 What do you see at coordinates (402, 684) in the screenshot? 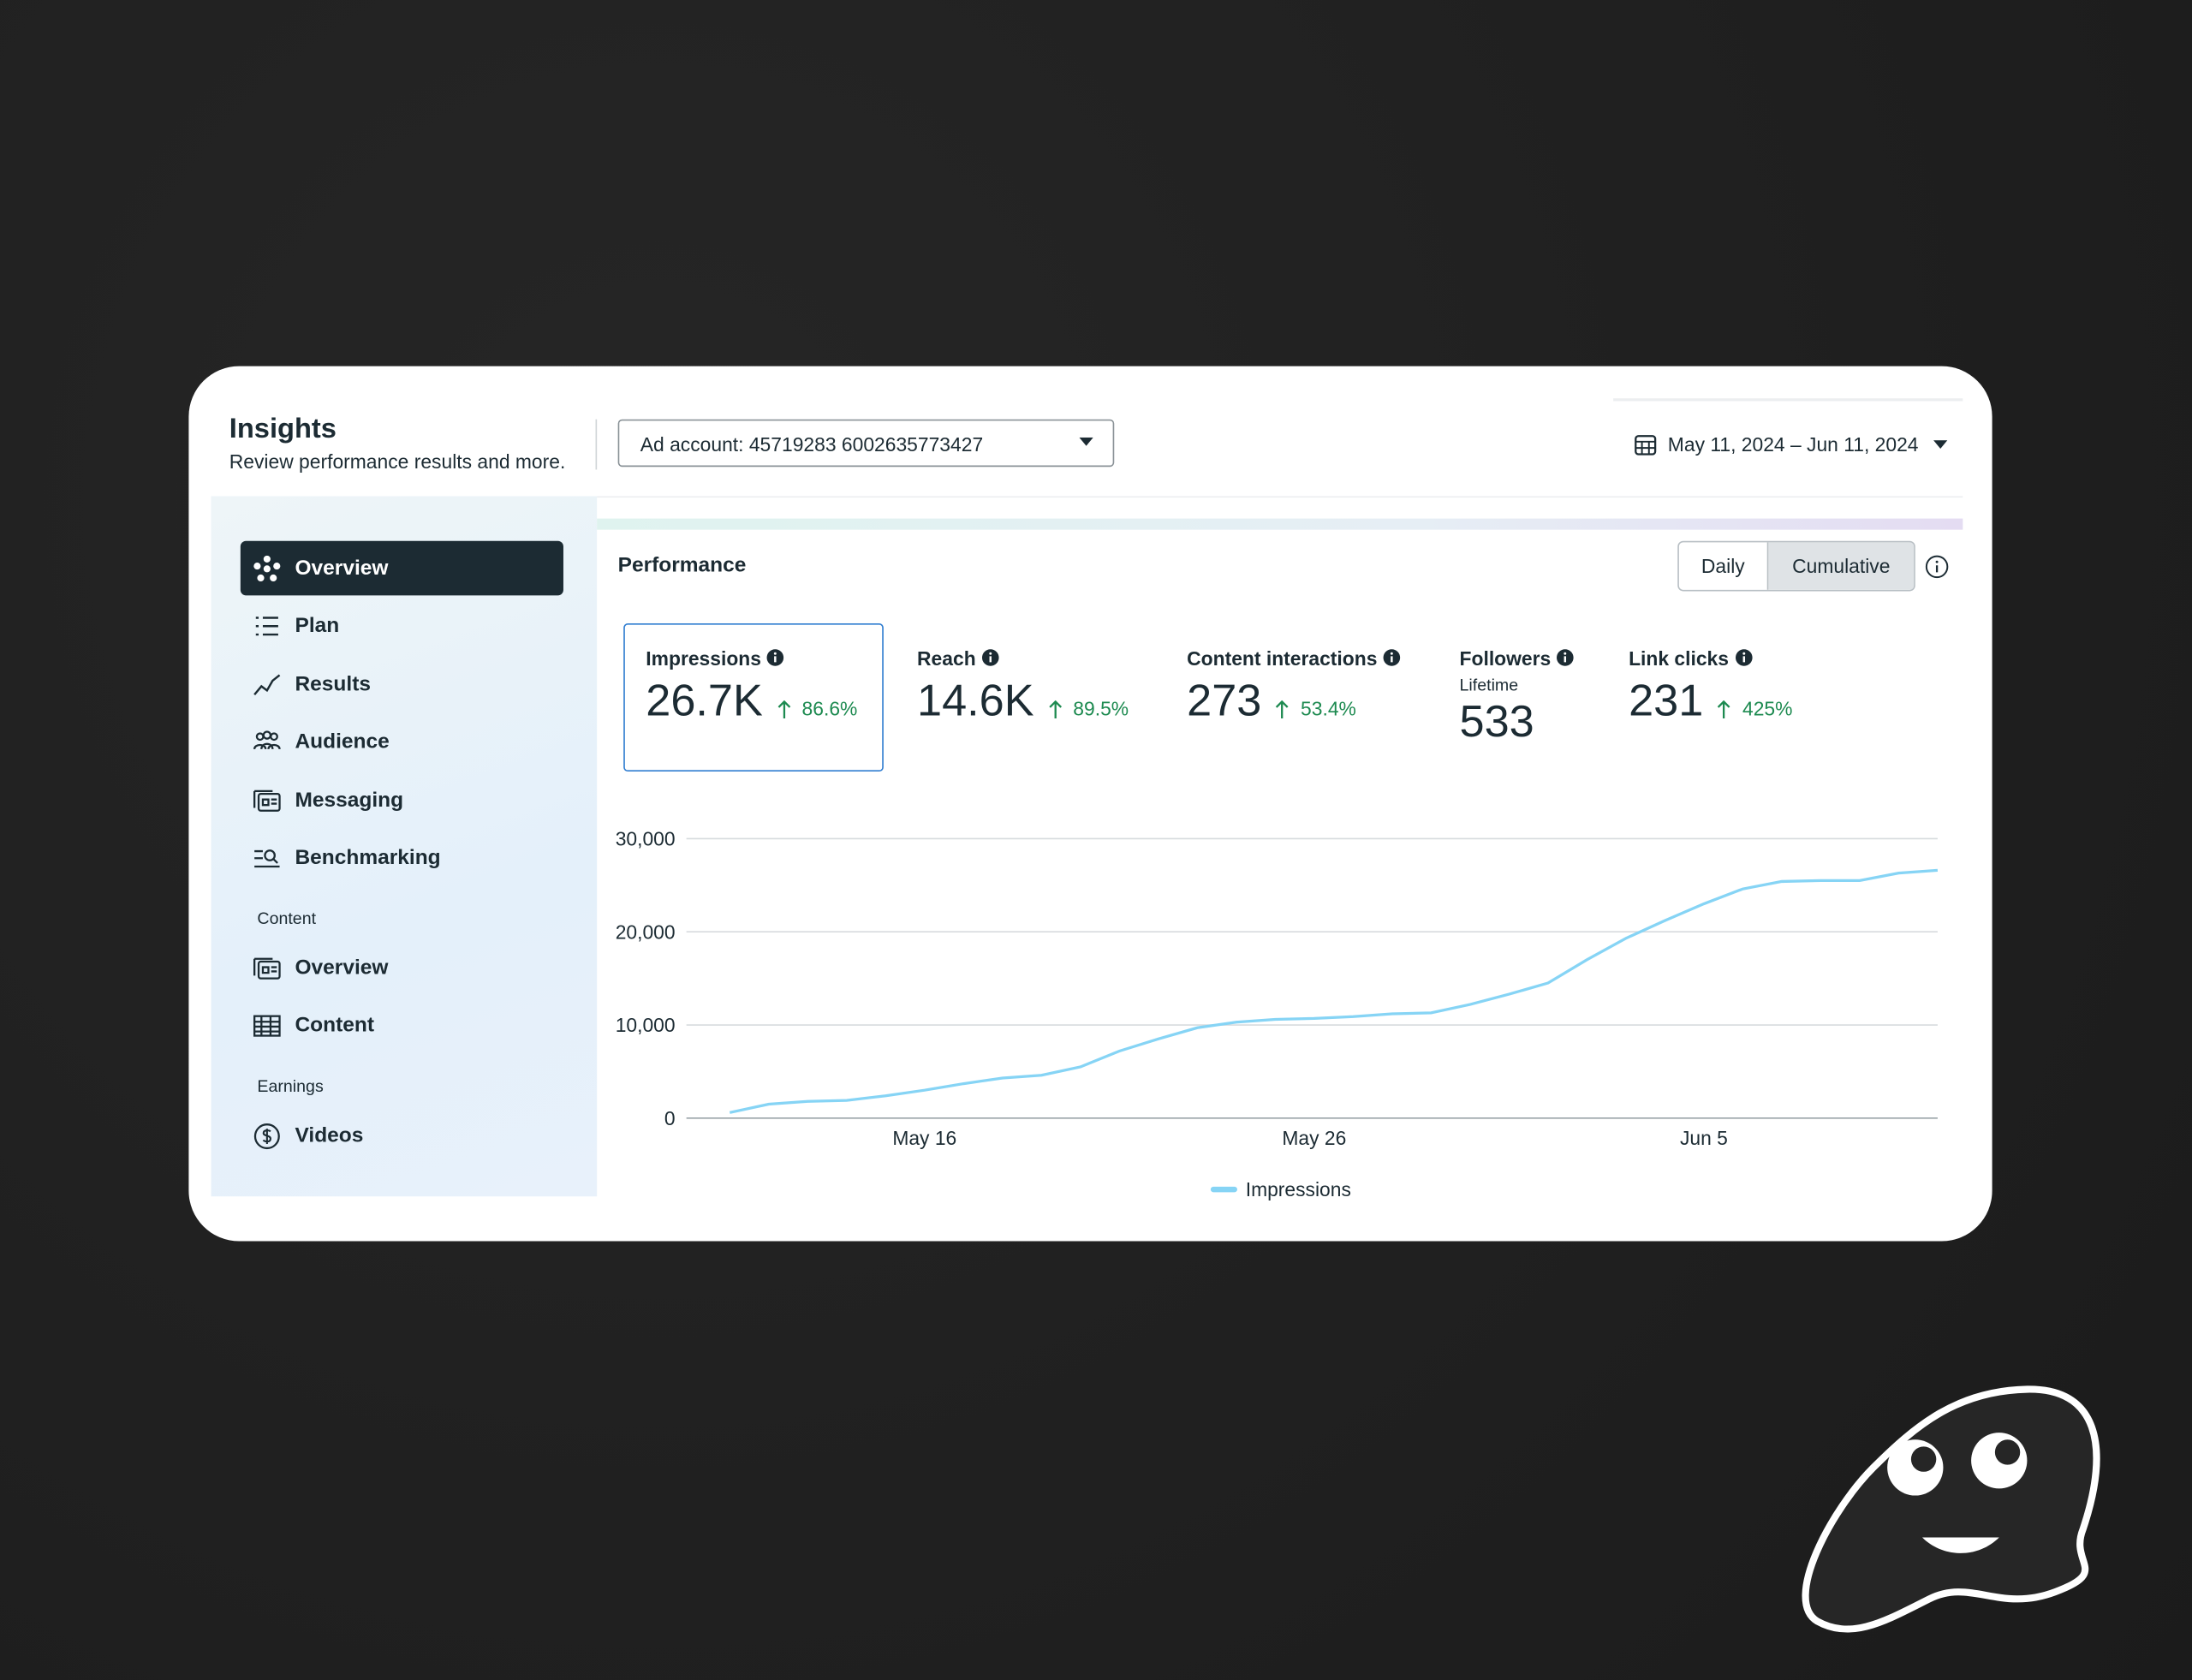
I see `nav-item: Results` at bounding box center [402, 684].